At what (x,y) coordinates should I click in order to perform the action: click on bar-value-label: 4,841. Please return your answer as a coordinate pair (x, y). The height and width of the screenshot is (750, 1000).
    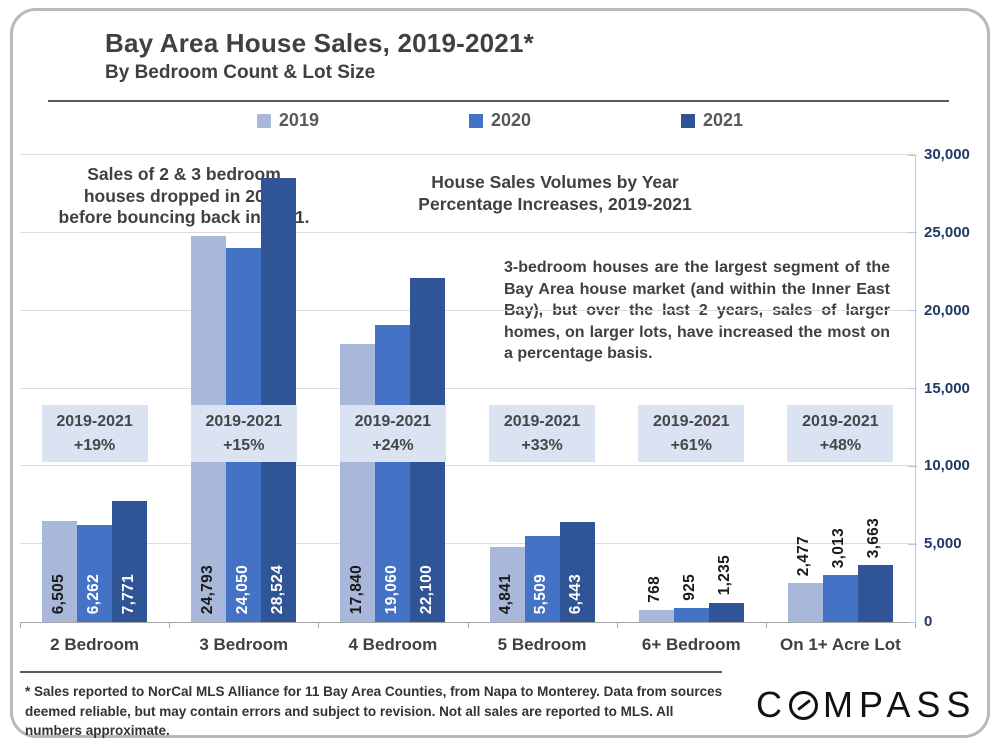
    Looking at the image, I should click on (506, 593).